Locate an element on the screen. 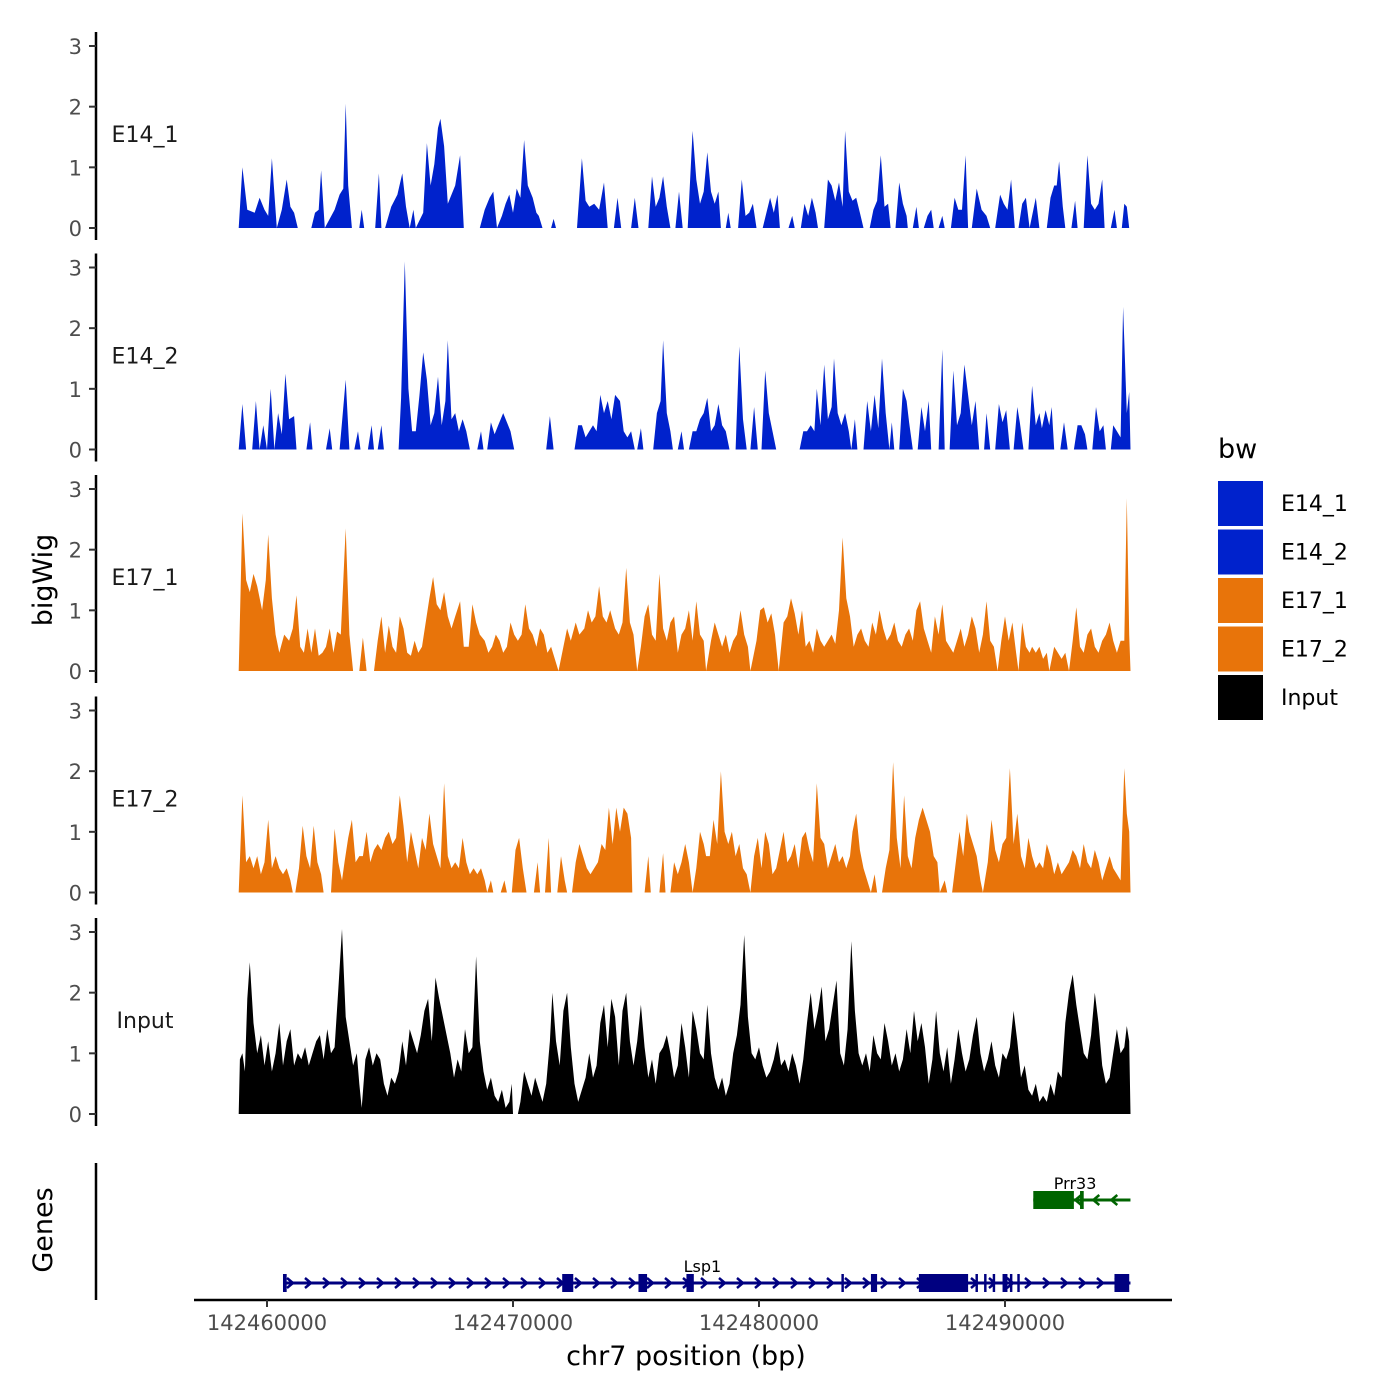  track-label: E14_2 is located at coordinates (145, 357).